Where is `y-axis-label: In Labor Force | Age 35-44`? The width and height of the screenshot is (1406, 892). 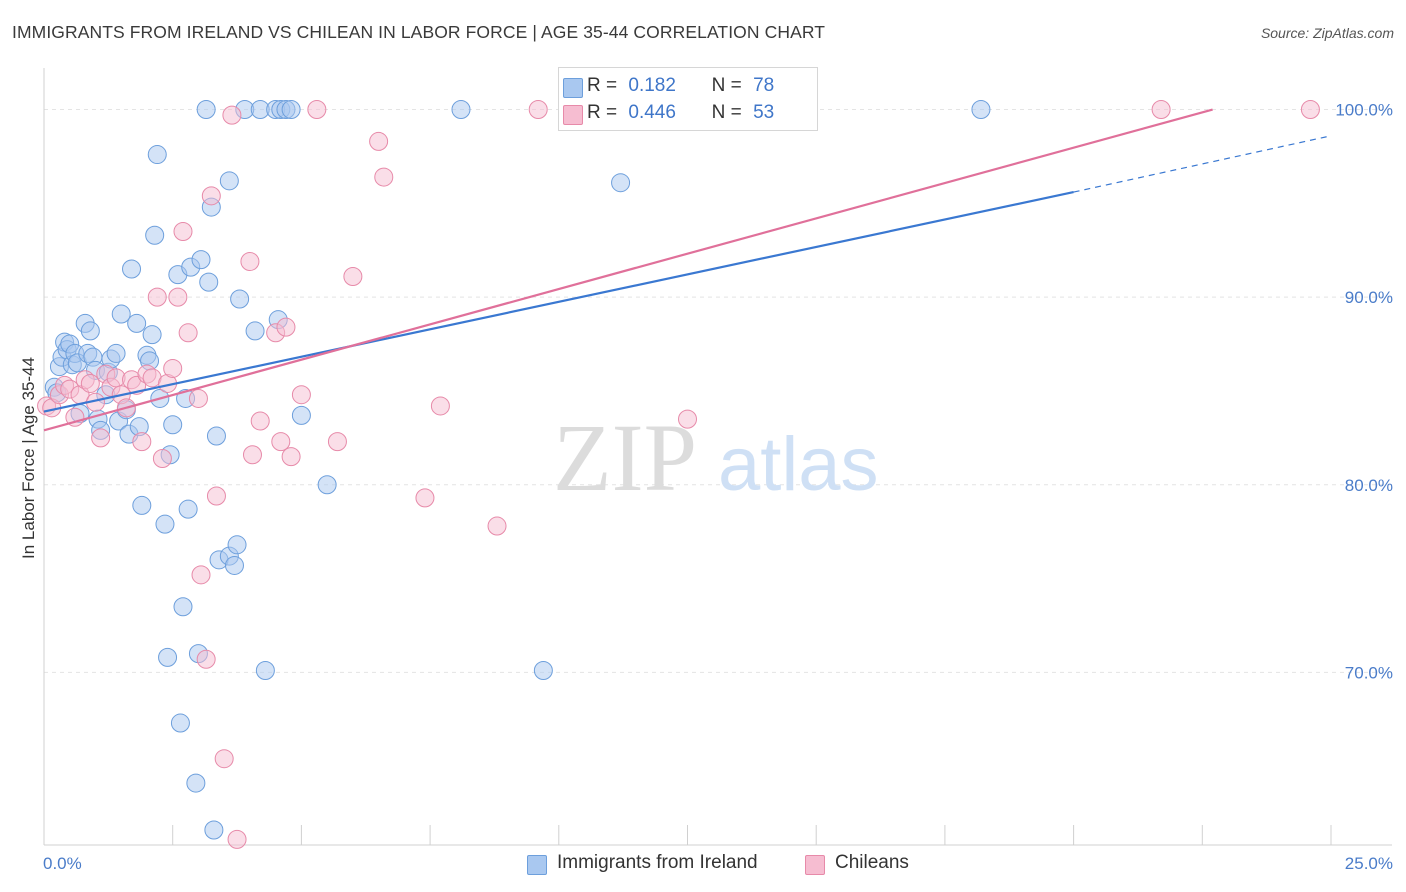
y-axis-label: In Labor Force | Age 35-44 is located at coordinates (28, 458).